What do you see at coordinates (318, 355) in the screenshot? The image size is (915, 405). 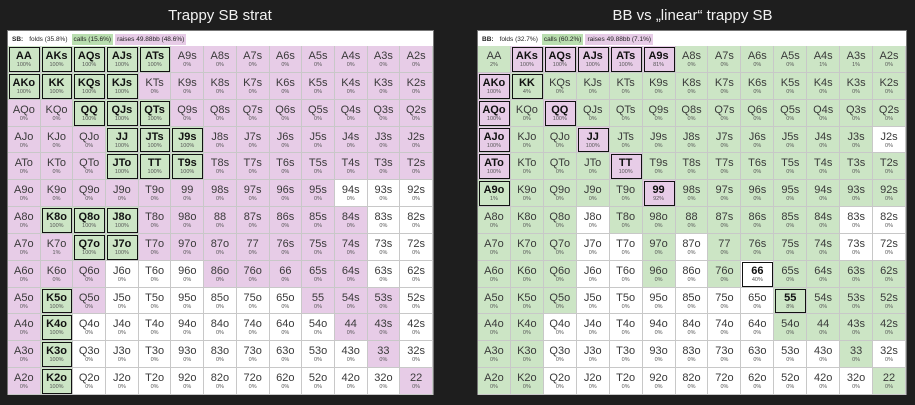 I see `hand-cell: 53o 0%` at bounding box center [318, 355].